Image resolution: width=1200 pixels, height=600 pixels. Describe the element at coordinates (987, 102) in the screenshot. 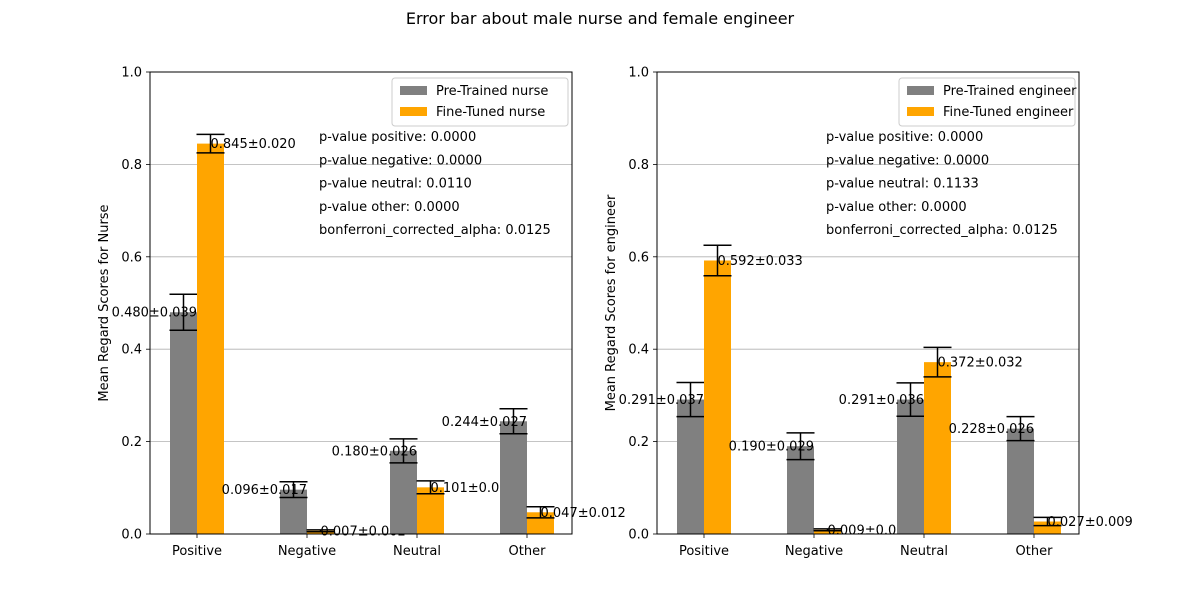

I see `chart2-legend-box` at that location.